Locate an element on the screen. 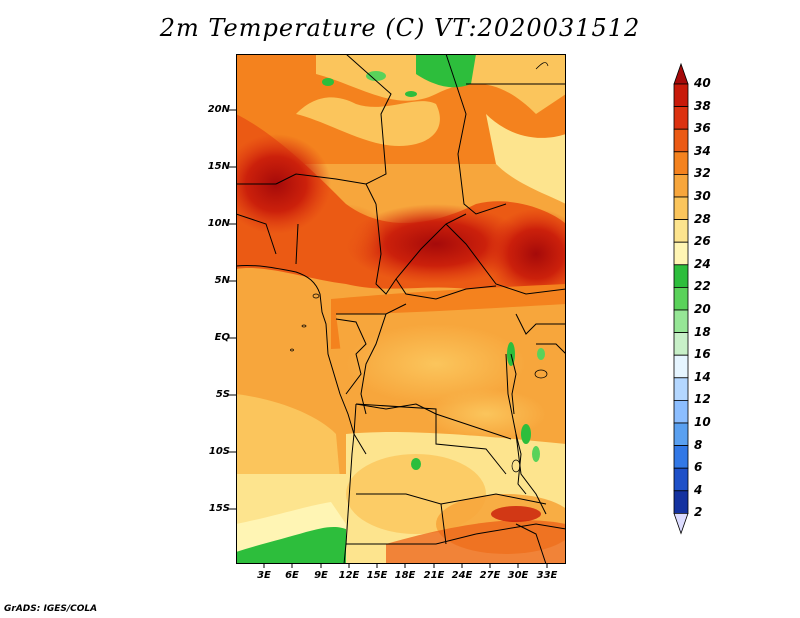 Image resolution: width=800 pixels, height=618 pixels. colorbar-tick-label: 40 is located at coordinates (702, 83).